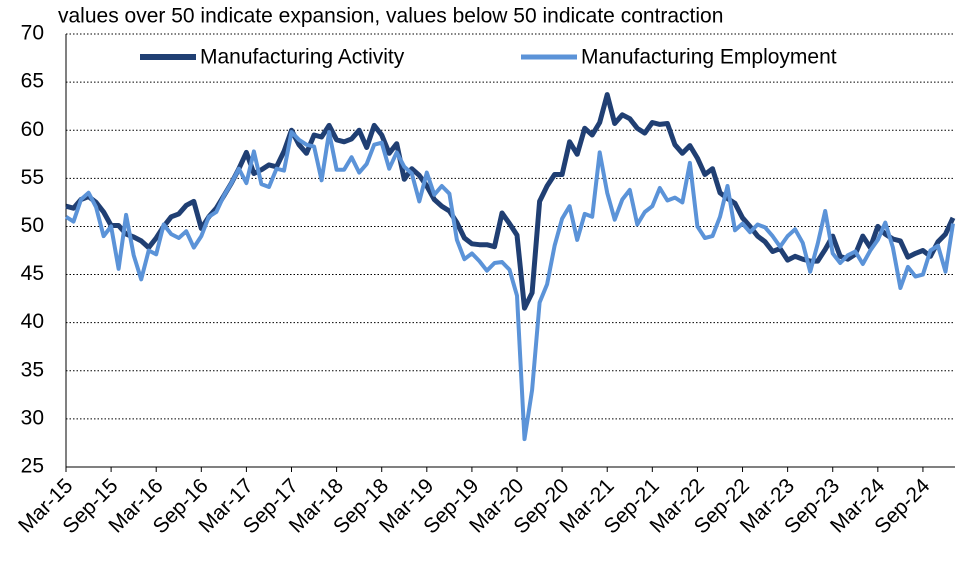 Image resolution: width=956 pixels, height=565 pixels. What do you see at coordinates (32, 417) in the screenshot?
I see `y-tick-label: 30` at bounding box center [32, 417].